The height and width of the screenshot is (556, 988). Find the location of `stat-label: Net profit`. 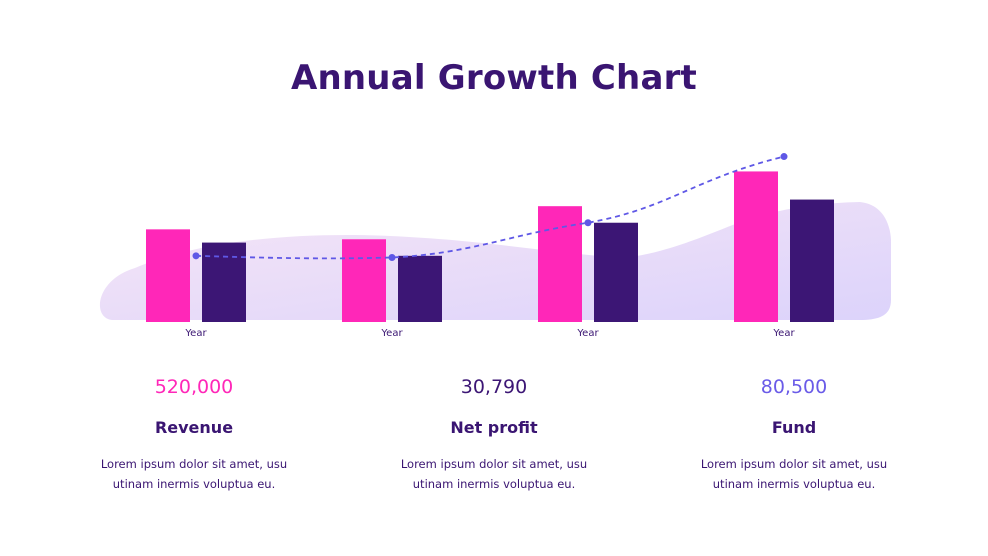

stat-label: Net profit is located at coordinates (494, 427).